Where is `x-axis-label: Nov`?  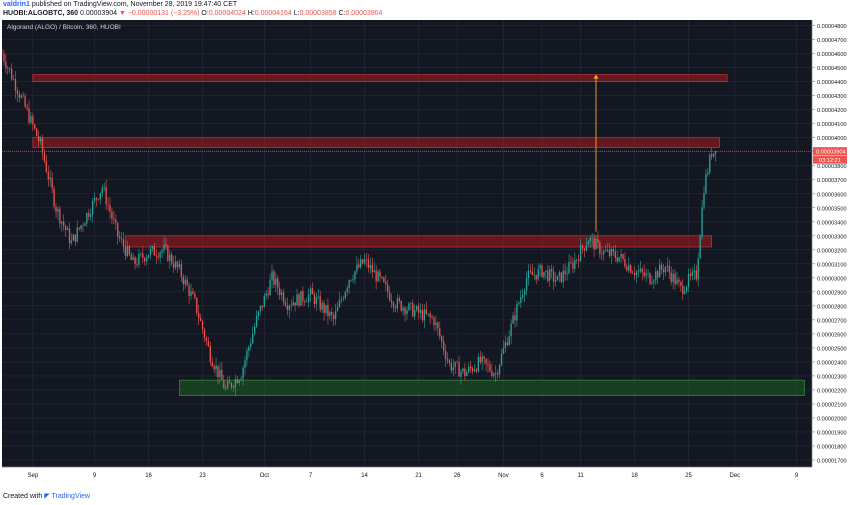 x-axis-label: Nov is located at coordinates (503, 476).